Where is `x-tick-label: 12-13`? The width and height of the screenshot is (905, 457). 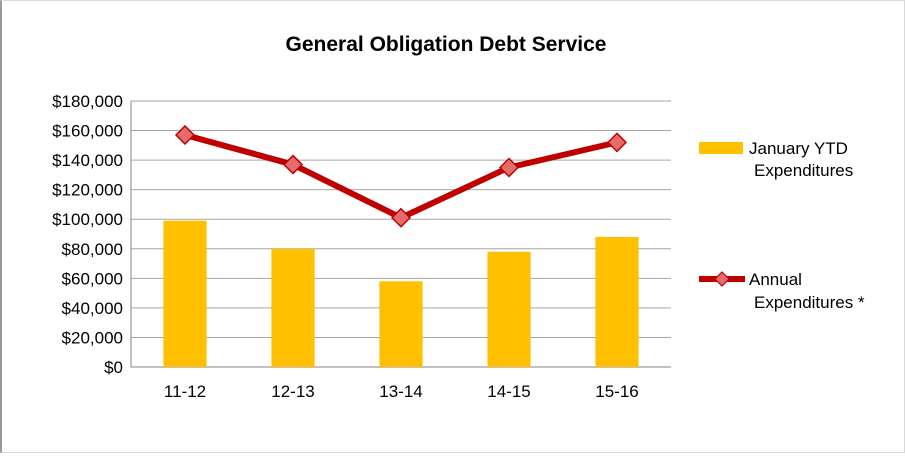 x-tick-label: 12-13 is located at coordinates (292, 391).